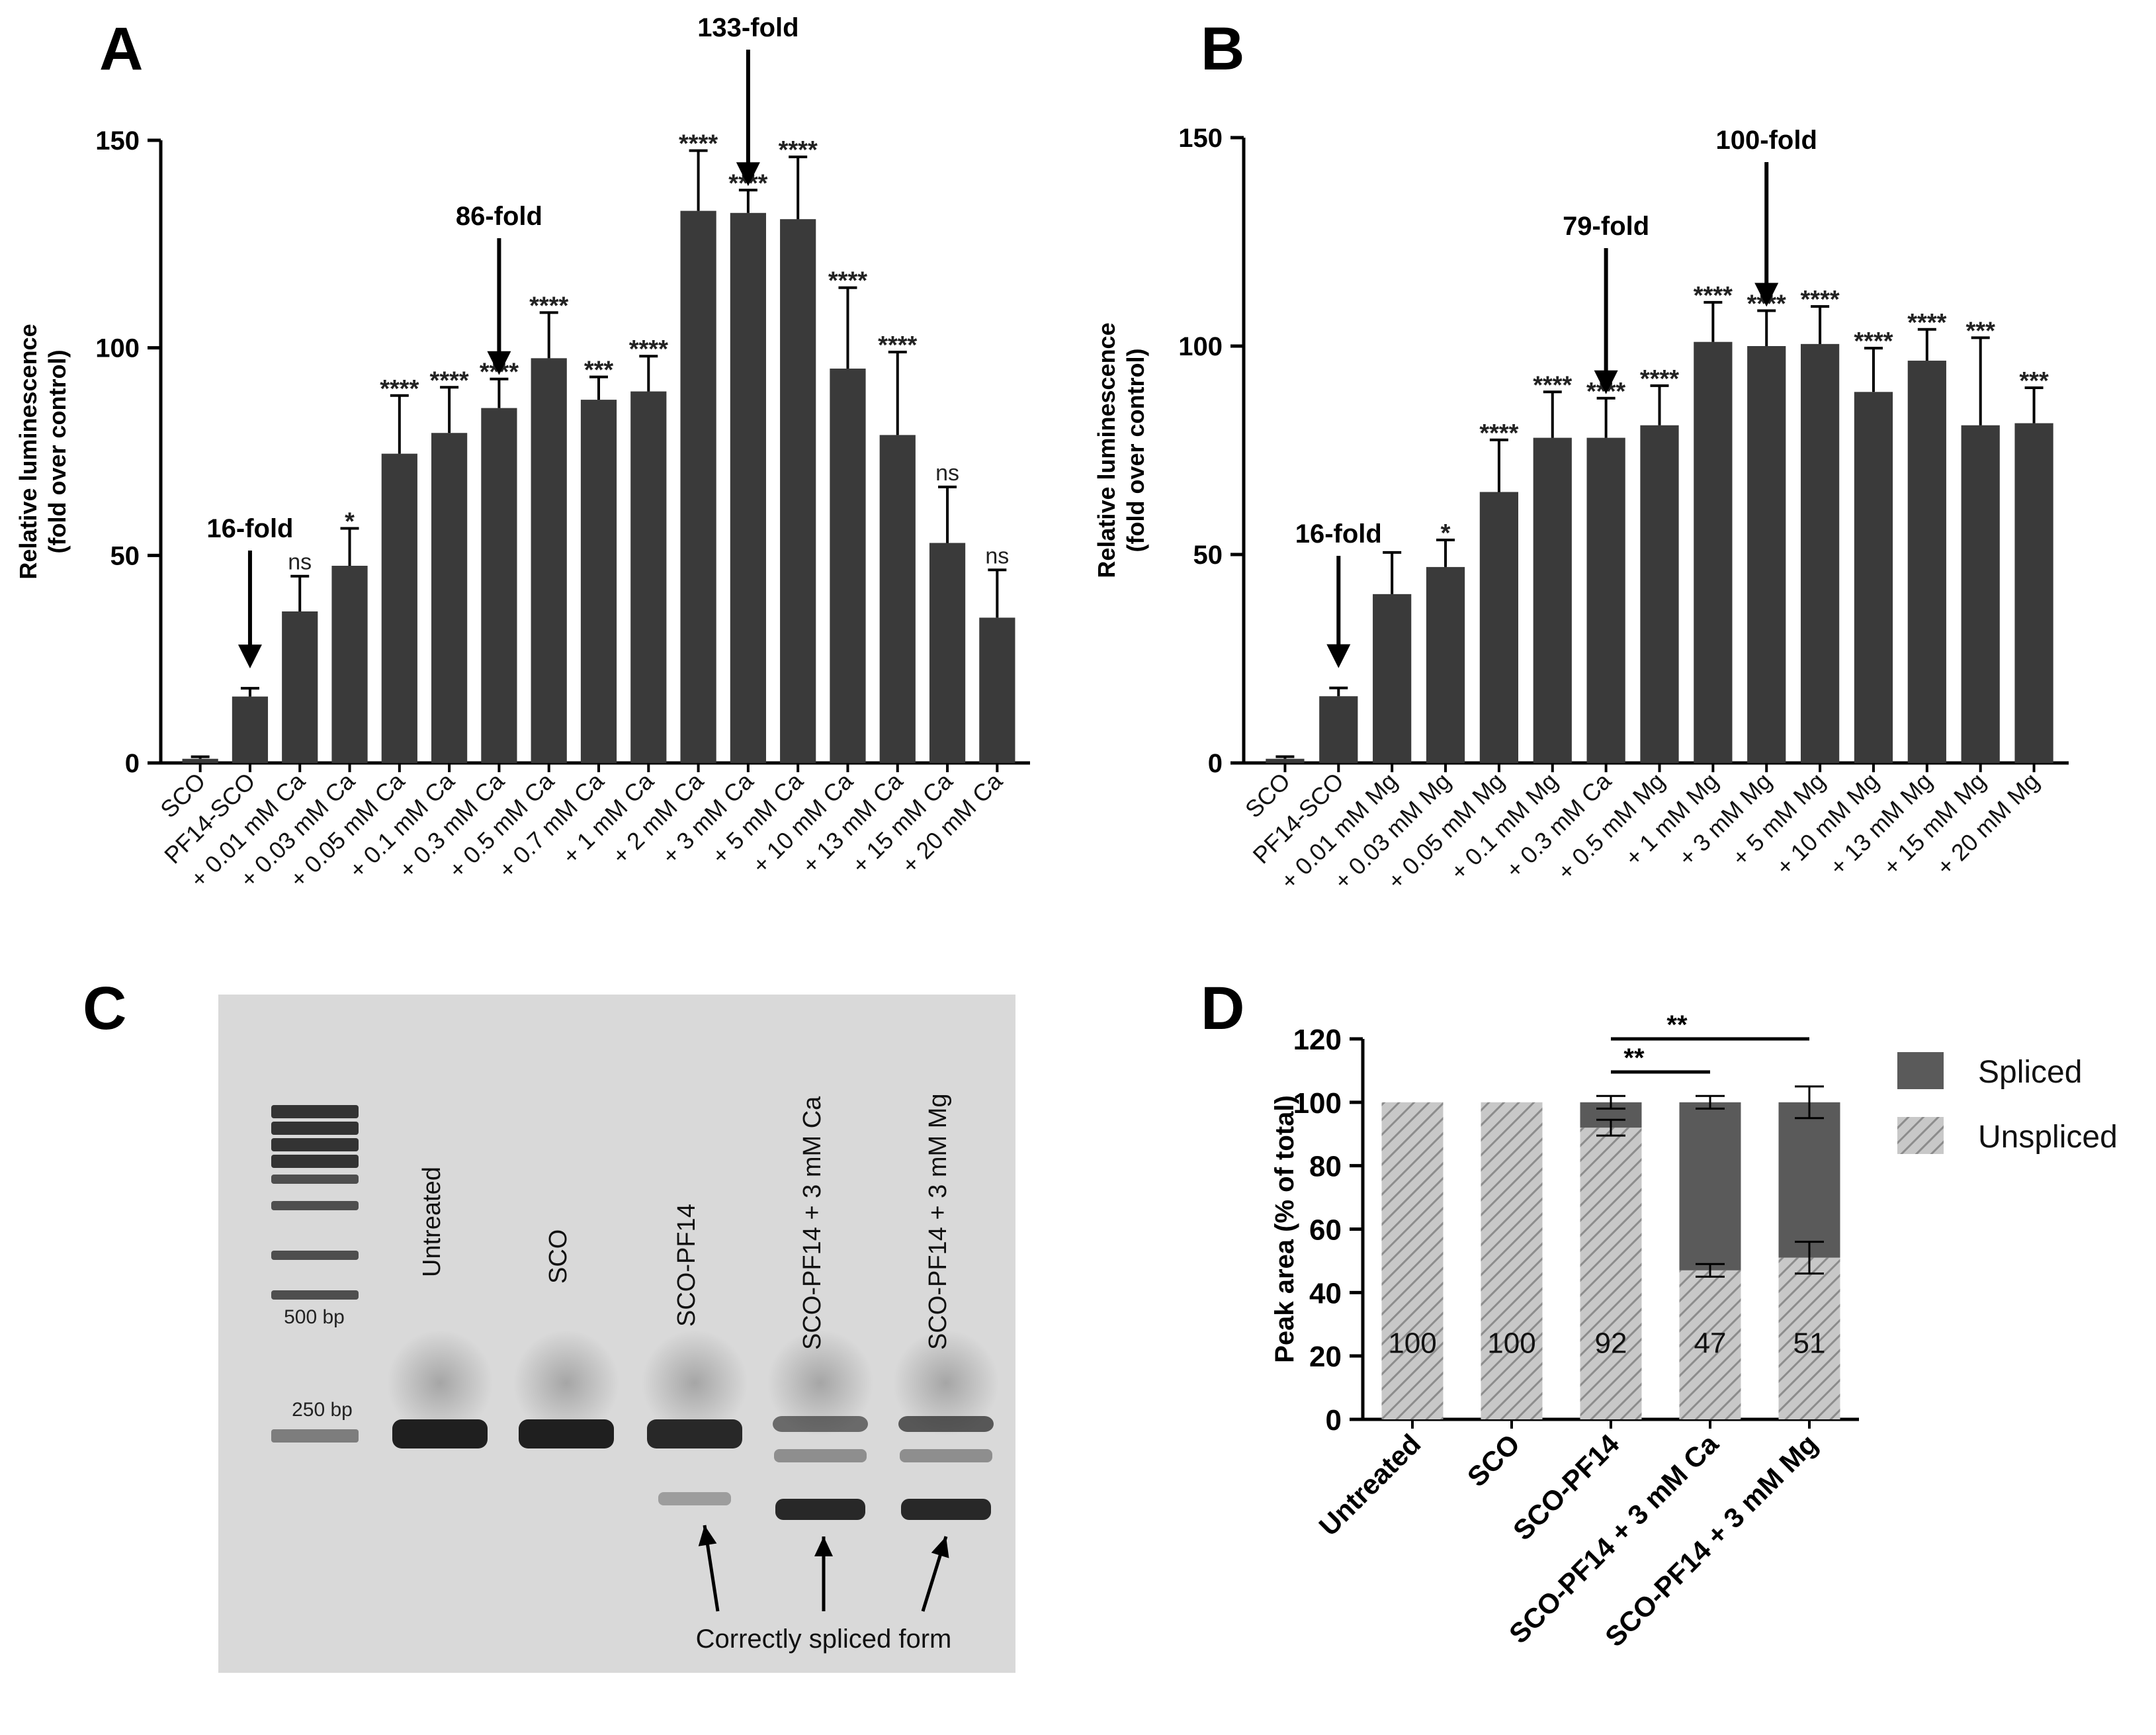 The height and width of the screenshot is (1735, 2156). What do you see at coordinates (1920, 1071) in the screenshot?
I see `legend-swatch-spliced` at bounding box center [1920, 1071].